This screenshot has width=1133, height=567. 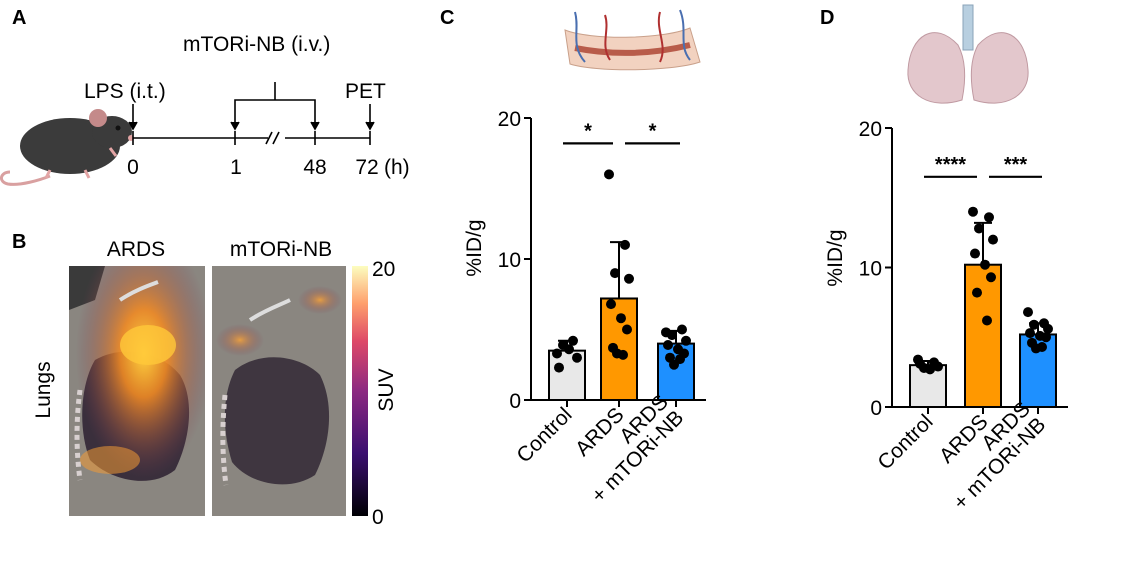 What do you see at coordinates (256, 44) in the screenshot?
I see `dose-label: mTORi-NB (i.v.)` at bounding box center [256, 44].